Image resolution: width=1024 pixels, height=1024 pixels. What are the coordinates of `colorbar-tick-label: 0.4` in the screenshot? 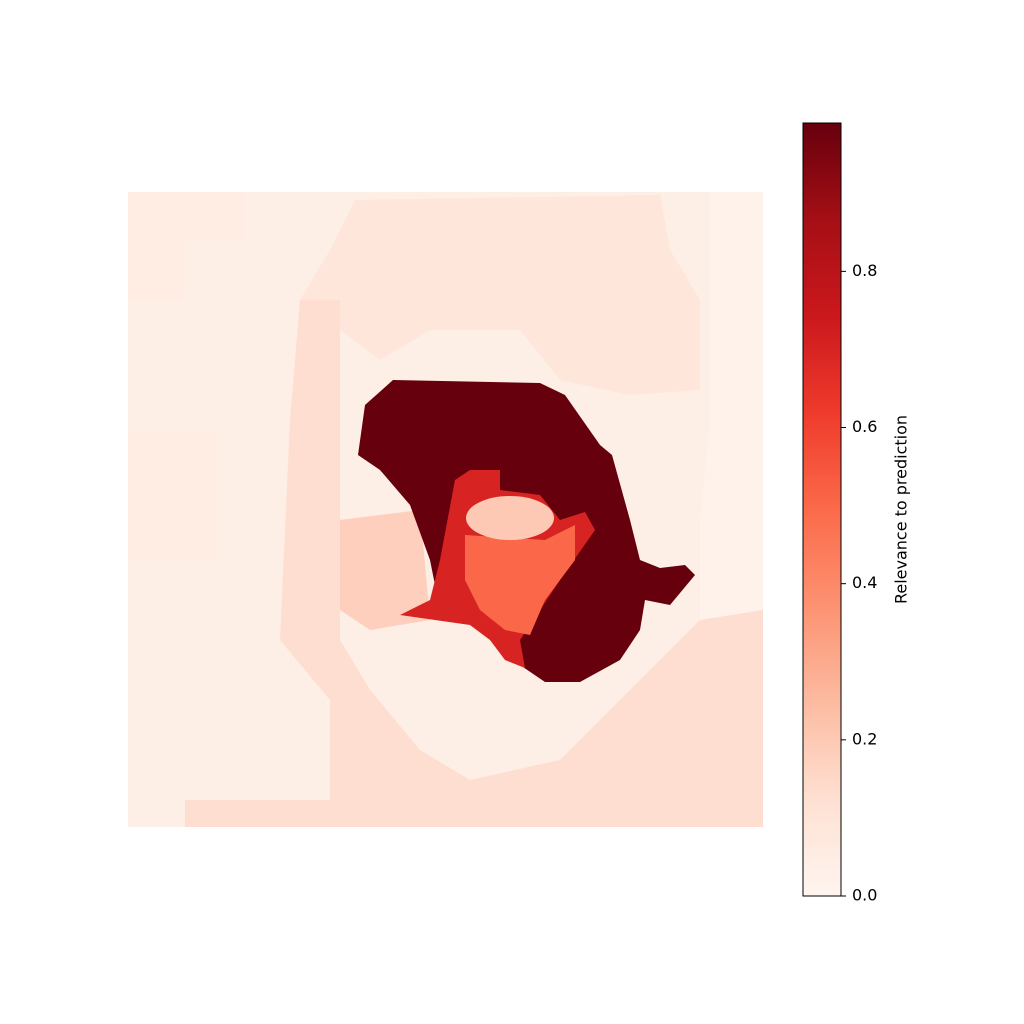 It's located at (864, 582).